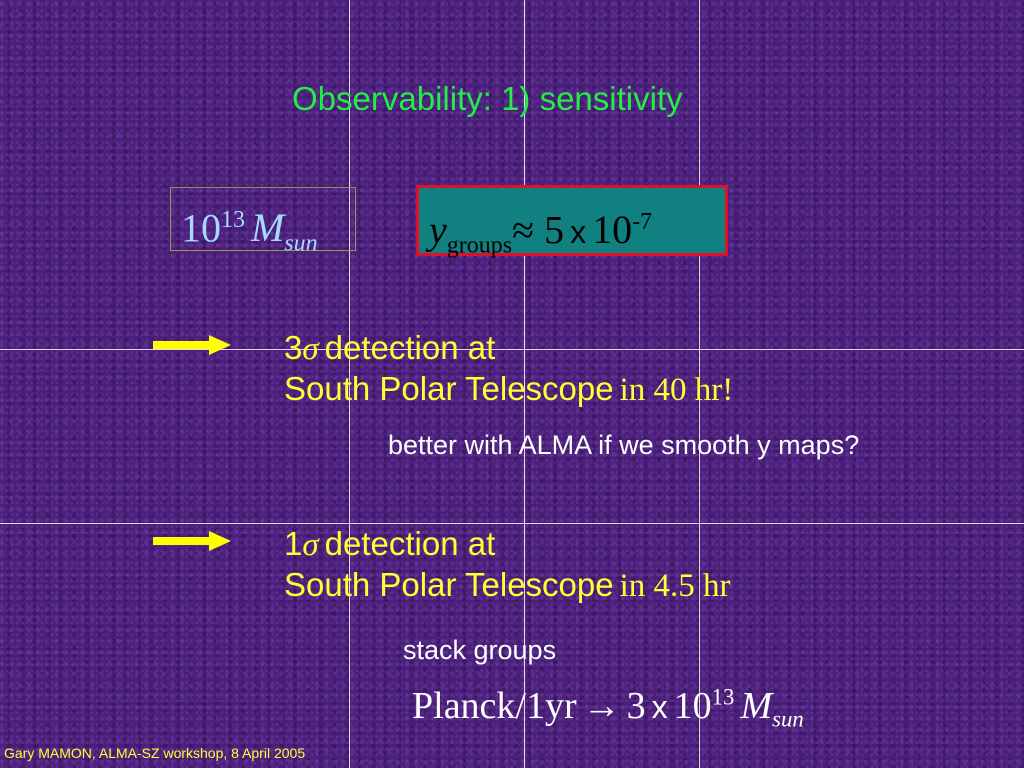 The height and width of the screenshot is (768, 1024). Describe the element at coordinates (642, 222) in the screenshot. I see `text: -7` at that location.